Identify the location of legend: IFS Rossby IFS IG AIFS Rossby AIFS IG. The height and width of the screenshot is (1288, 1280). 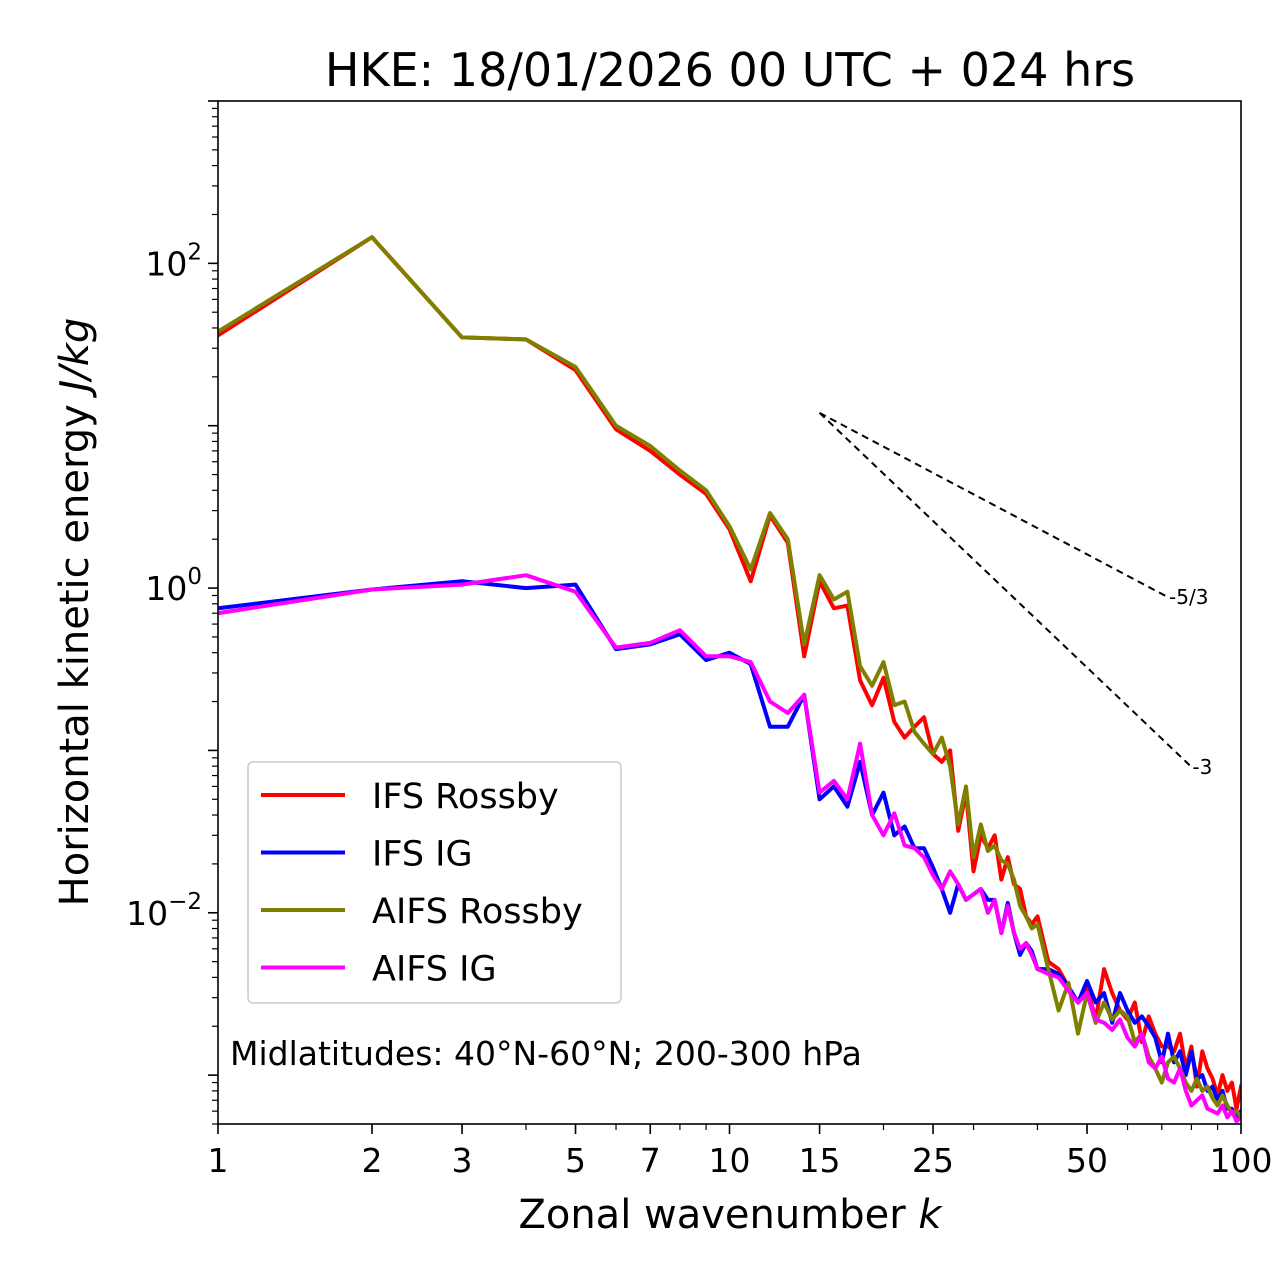
(434, 882).